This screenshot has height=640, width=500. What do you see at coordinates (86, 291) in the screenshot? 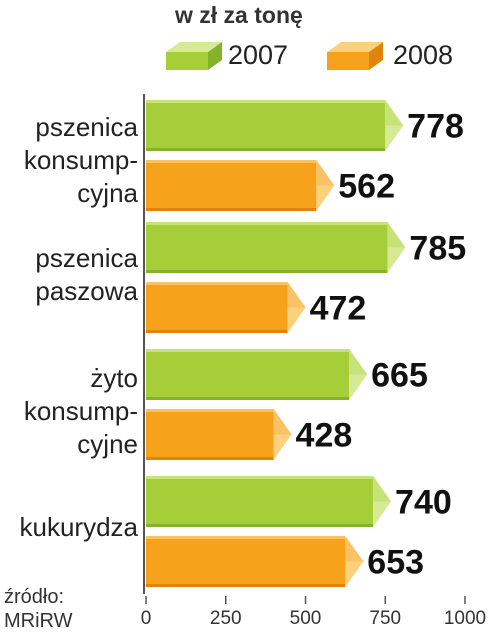
I see `category-label-line: paszowa` at bounding box center [86, 291].